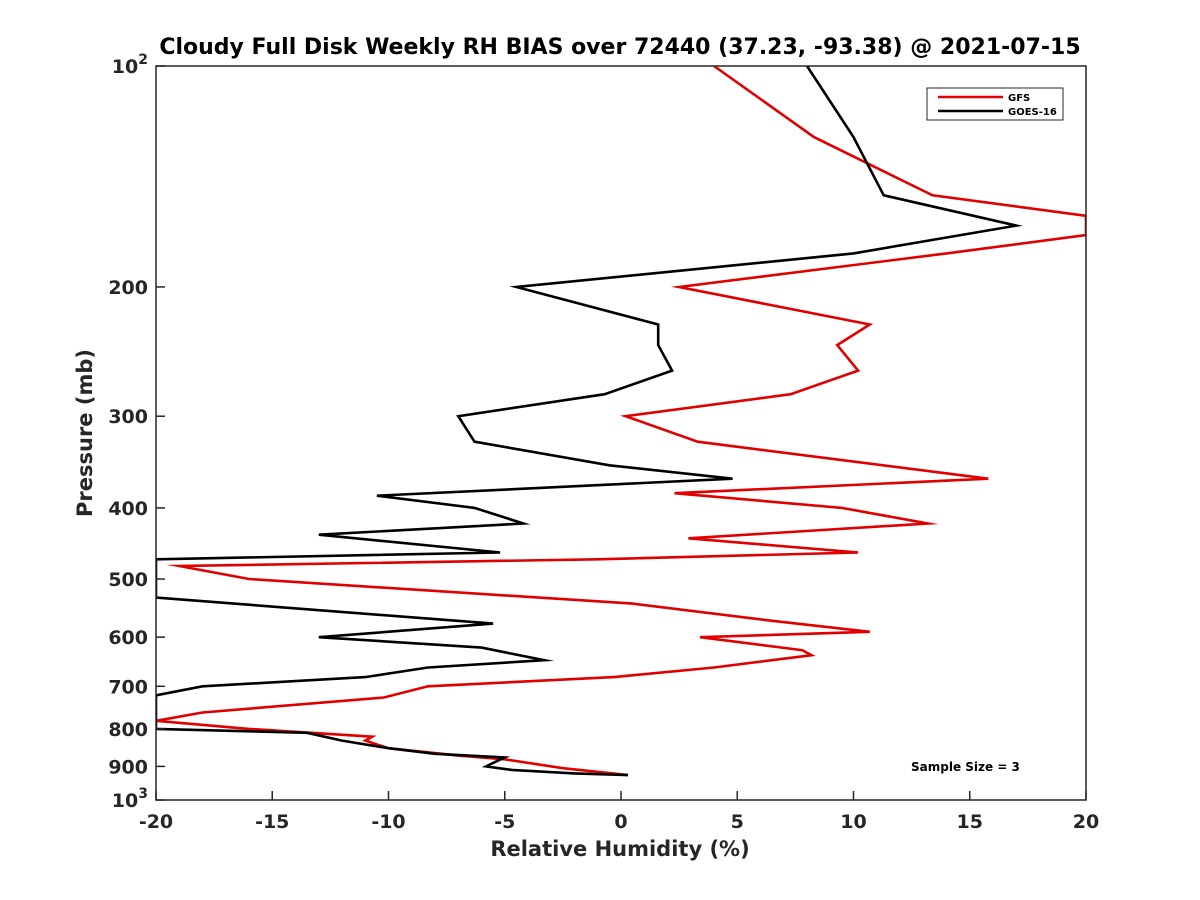 The width and height of the screenshot is (1200, 900). Describe the element at coordinates (143, 794) in the screenshot. I see `y-tick-exponent: 3` at that location.